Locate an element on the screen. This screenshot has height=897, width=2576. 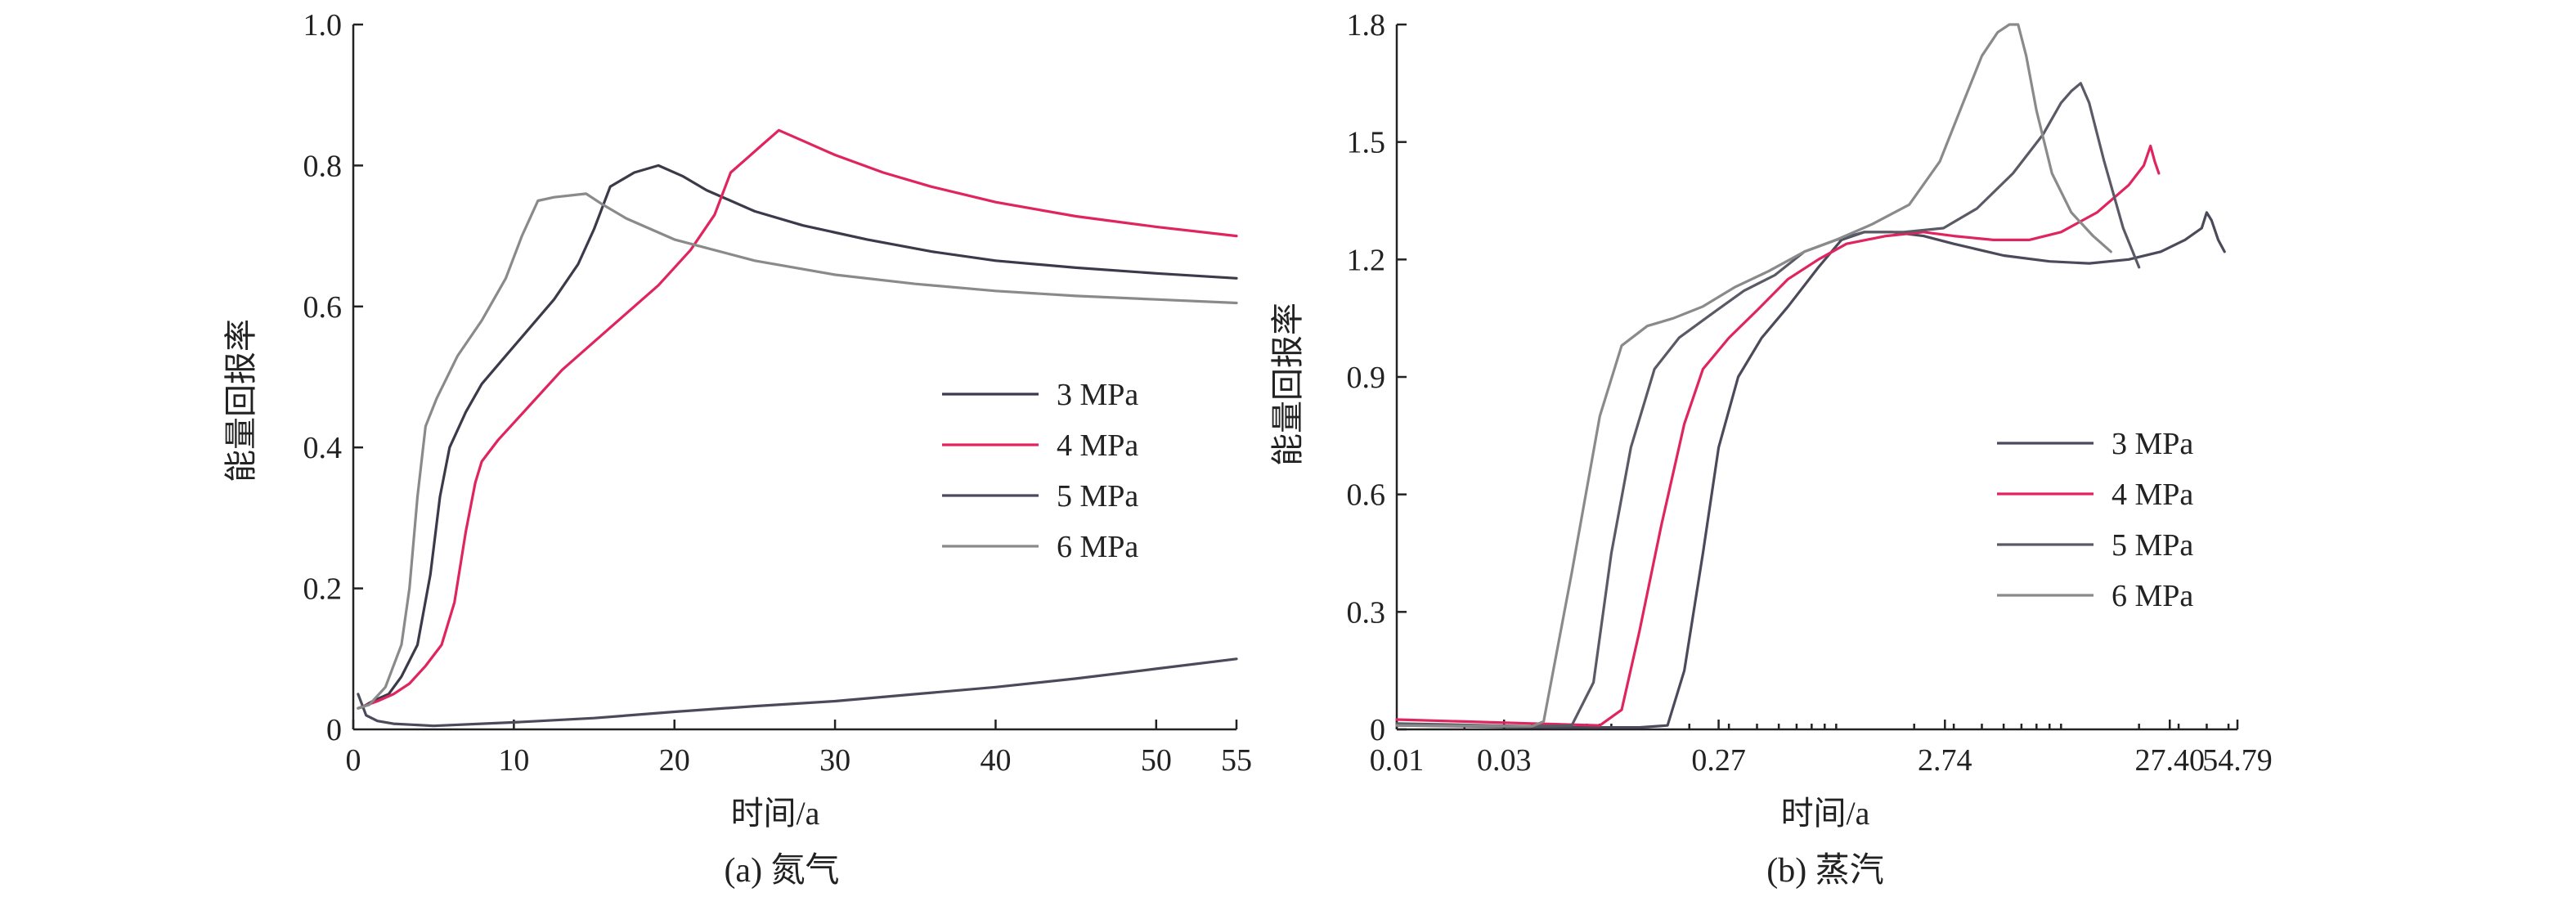
x-tick-label: 0 is located at coordinates (353, 760).